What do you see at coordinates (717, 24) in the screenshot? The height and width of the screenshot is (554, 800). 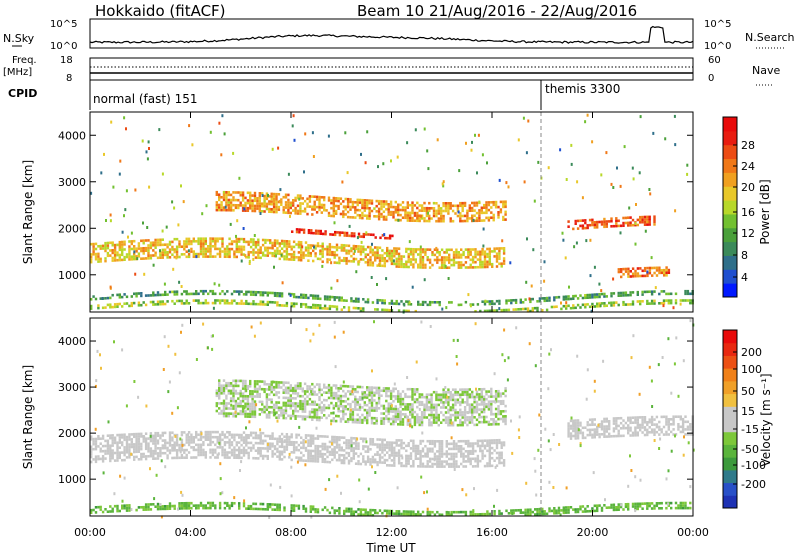 I see `noise-right-tick-top: 10^5` at bounding box center [717, 24].